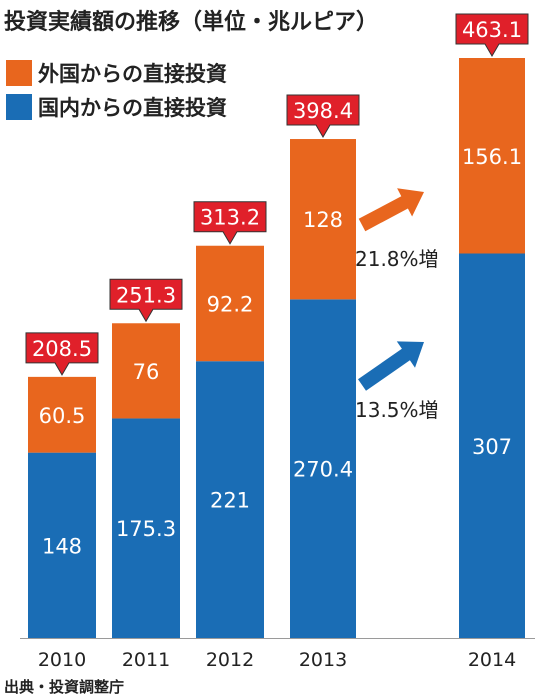 The width and height of the screenshot is (540, 700). I want to click on value-label-domestic-2014: 307, so click(492, 447).